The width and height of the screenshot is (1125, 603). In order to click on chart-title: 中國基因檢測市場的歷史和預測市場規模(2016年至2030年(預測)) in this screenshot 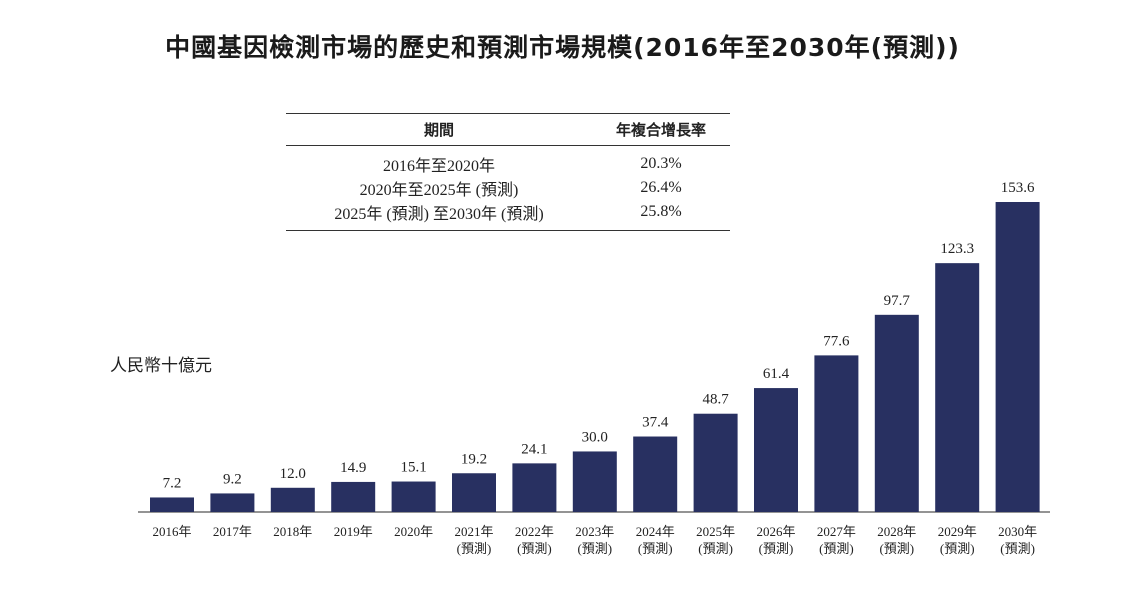, I will do `click(562, 47)`.